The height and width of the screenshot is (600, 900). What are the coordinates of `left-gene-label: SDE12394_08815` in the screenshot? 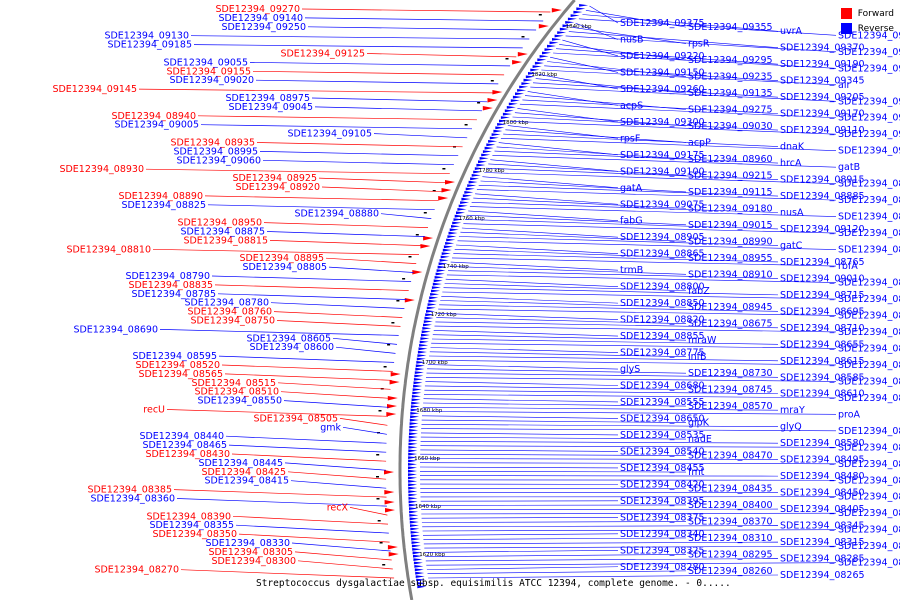 It's located at (225, 240).